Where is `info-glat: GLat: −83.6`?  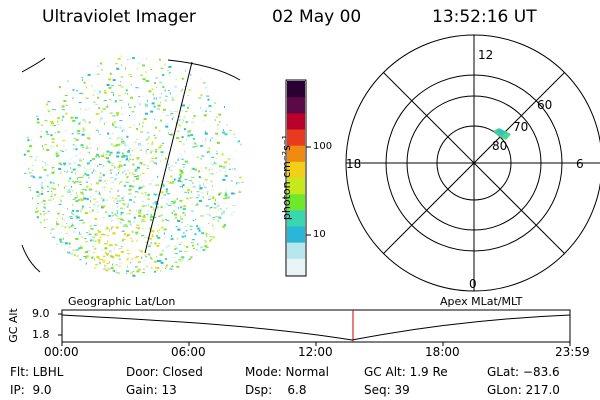 info-glat: GLat: −83.6 is located at coordinates (523, 372).